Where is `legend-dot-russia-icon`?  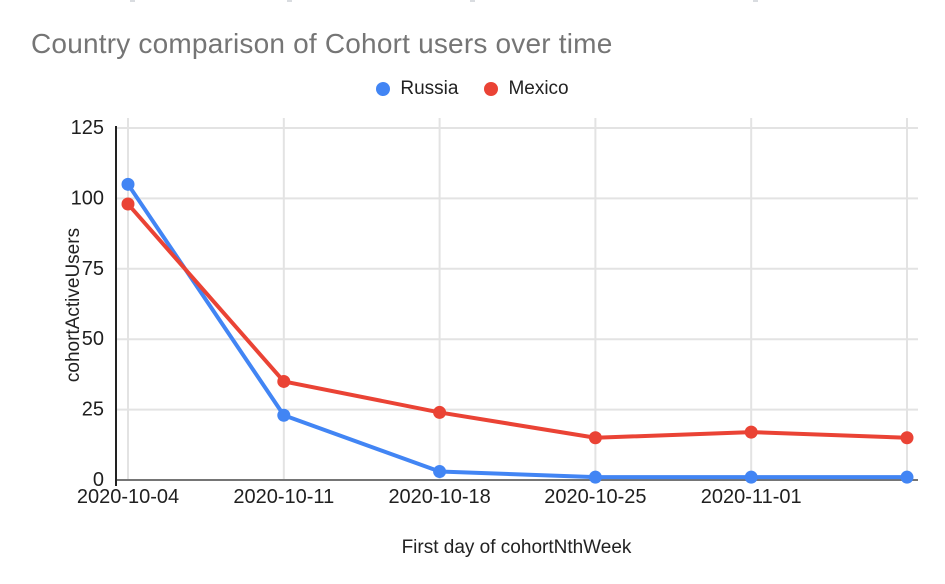 legend-dot-russia-icon is located at coordinates (383, 89).